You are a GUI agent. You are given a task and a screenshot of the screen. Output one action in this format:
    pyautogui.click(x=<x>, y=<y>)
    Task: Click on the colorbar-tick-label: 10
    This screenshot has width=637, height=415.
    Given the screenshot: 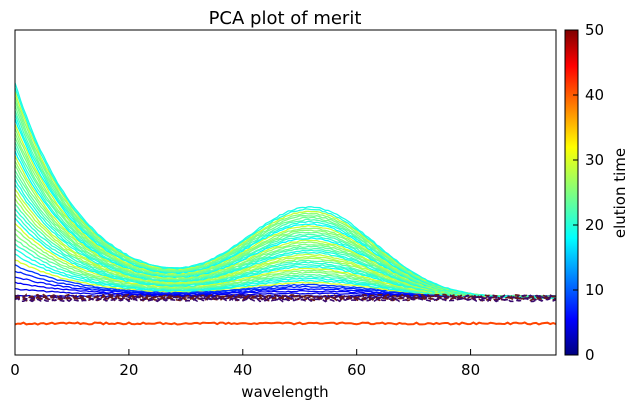 What is the action you would take?
    pyautogui.click(x=594, y=290)
    